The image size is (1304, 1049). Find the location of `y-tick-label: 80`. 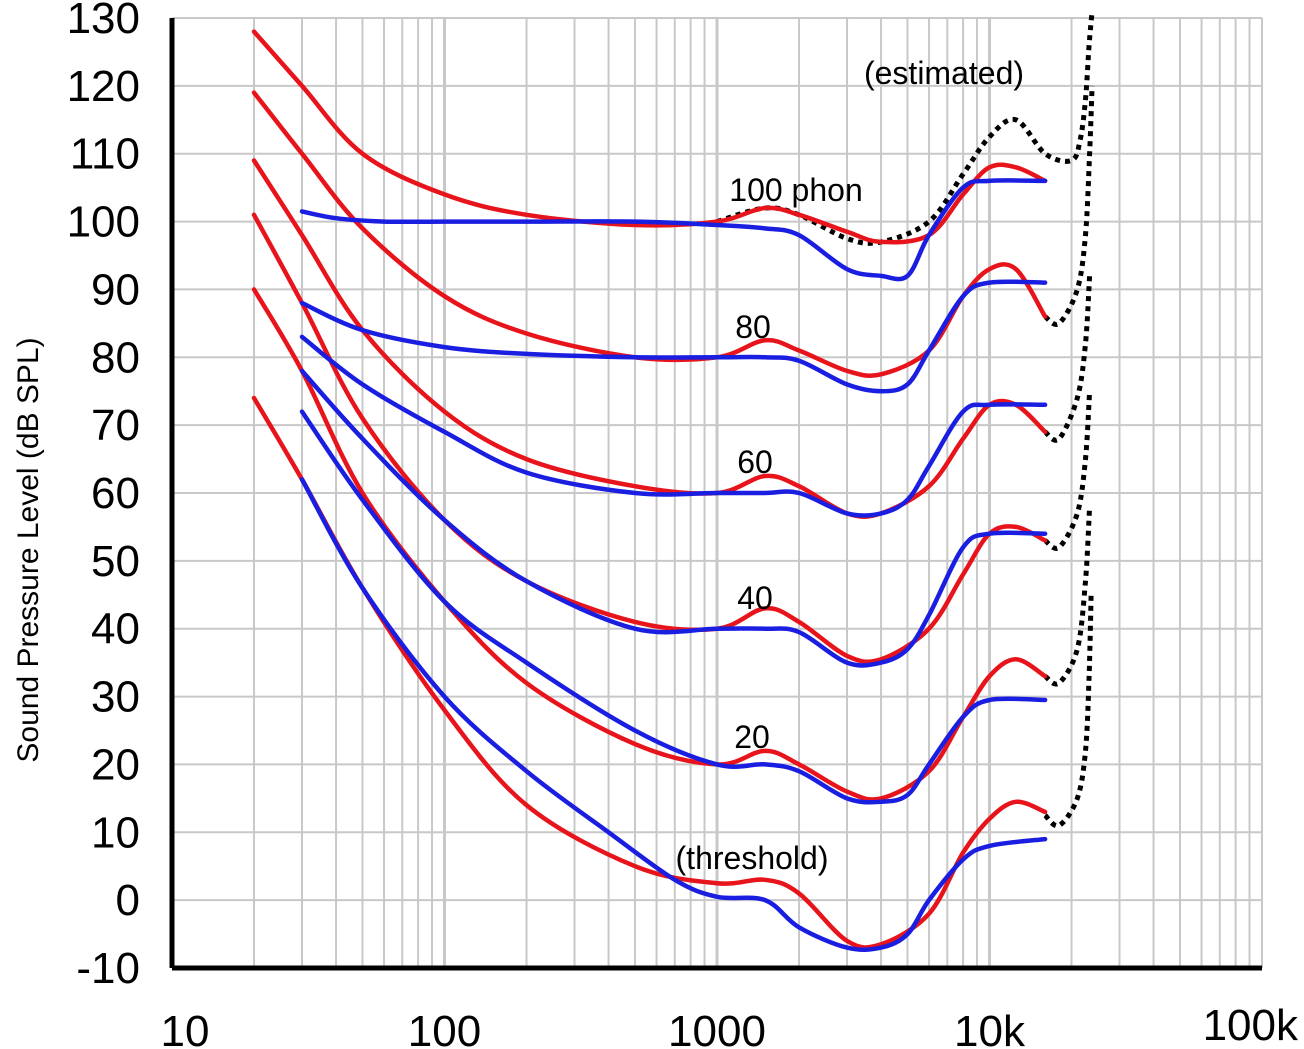

y-tick-label: 80 is located at coordinates (115, 357).